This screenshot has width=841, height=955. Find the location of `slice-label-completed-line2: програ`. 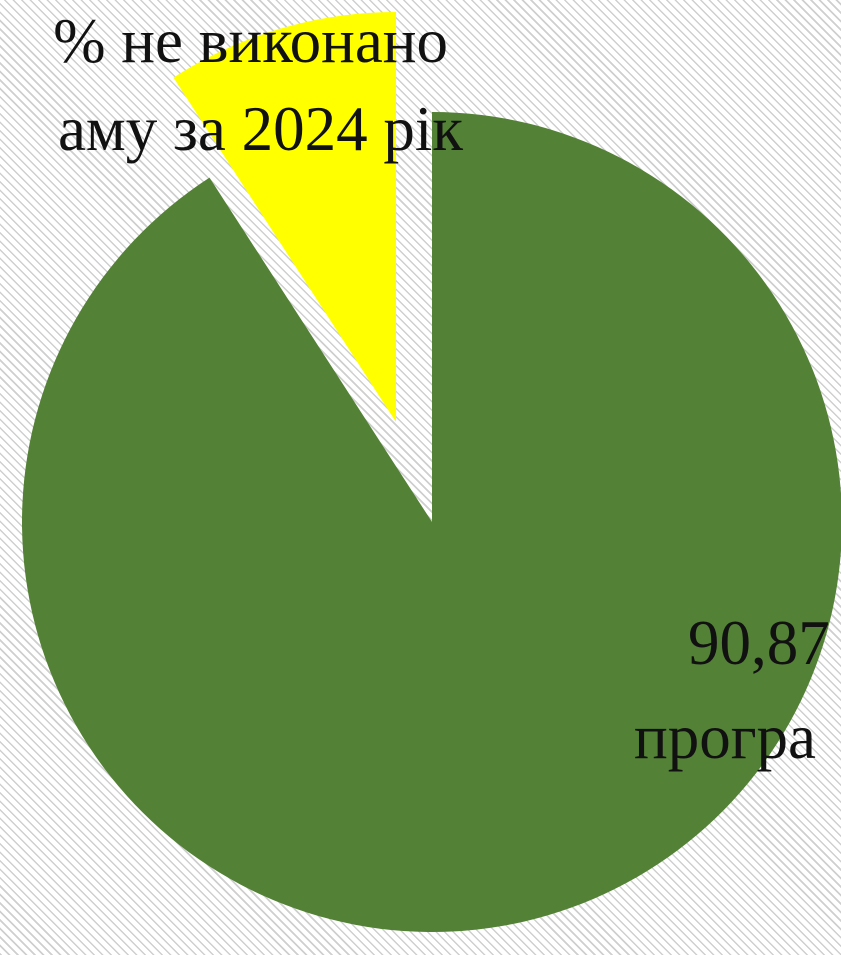

slice-label-completed-line2: програ is located at coordinates (725, 737).